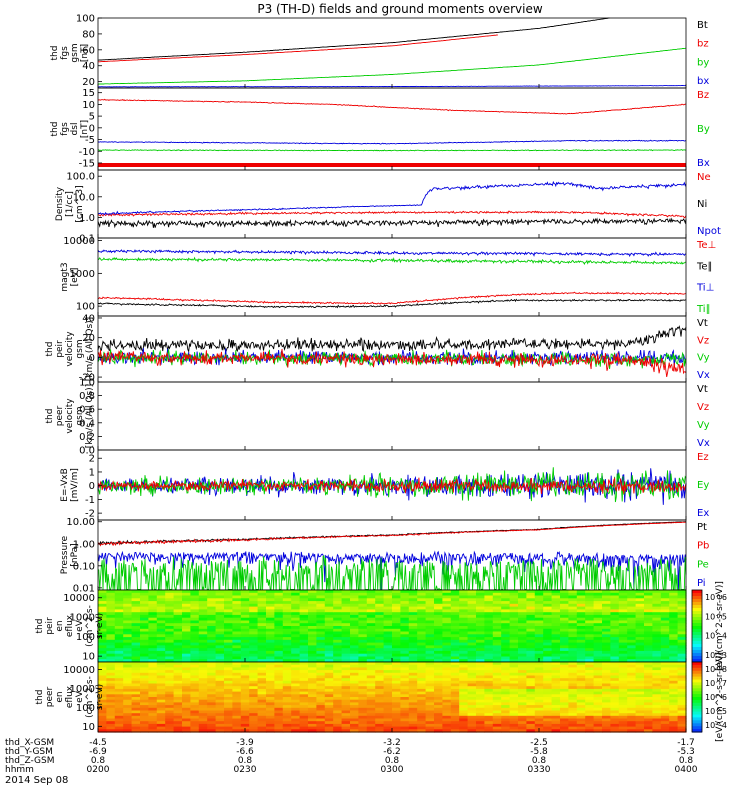 Image resolution: width=750 pixels, height=800 pixels. Describe the element at coordinates (88, 34) in the screenshot. I see `y-tick-label: 80` at that location.